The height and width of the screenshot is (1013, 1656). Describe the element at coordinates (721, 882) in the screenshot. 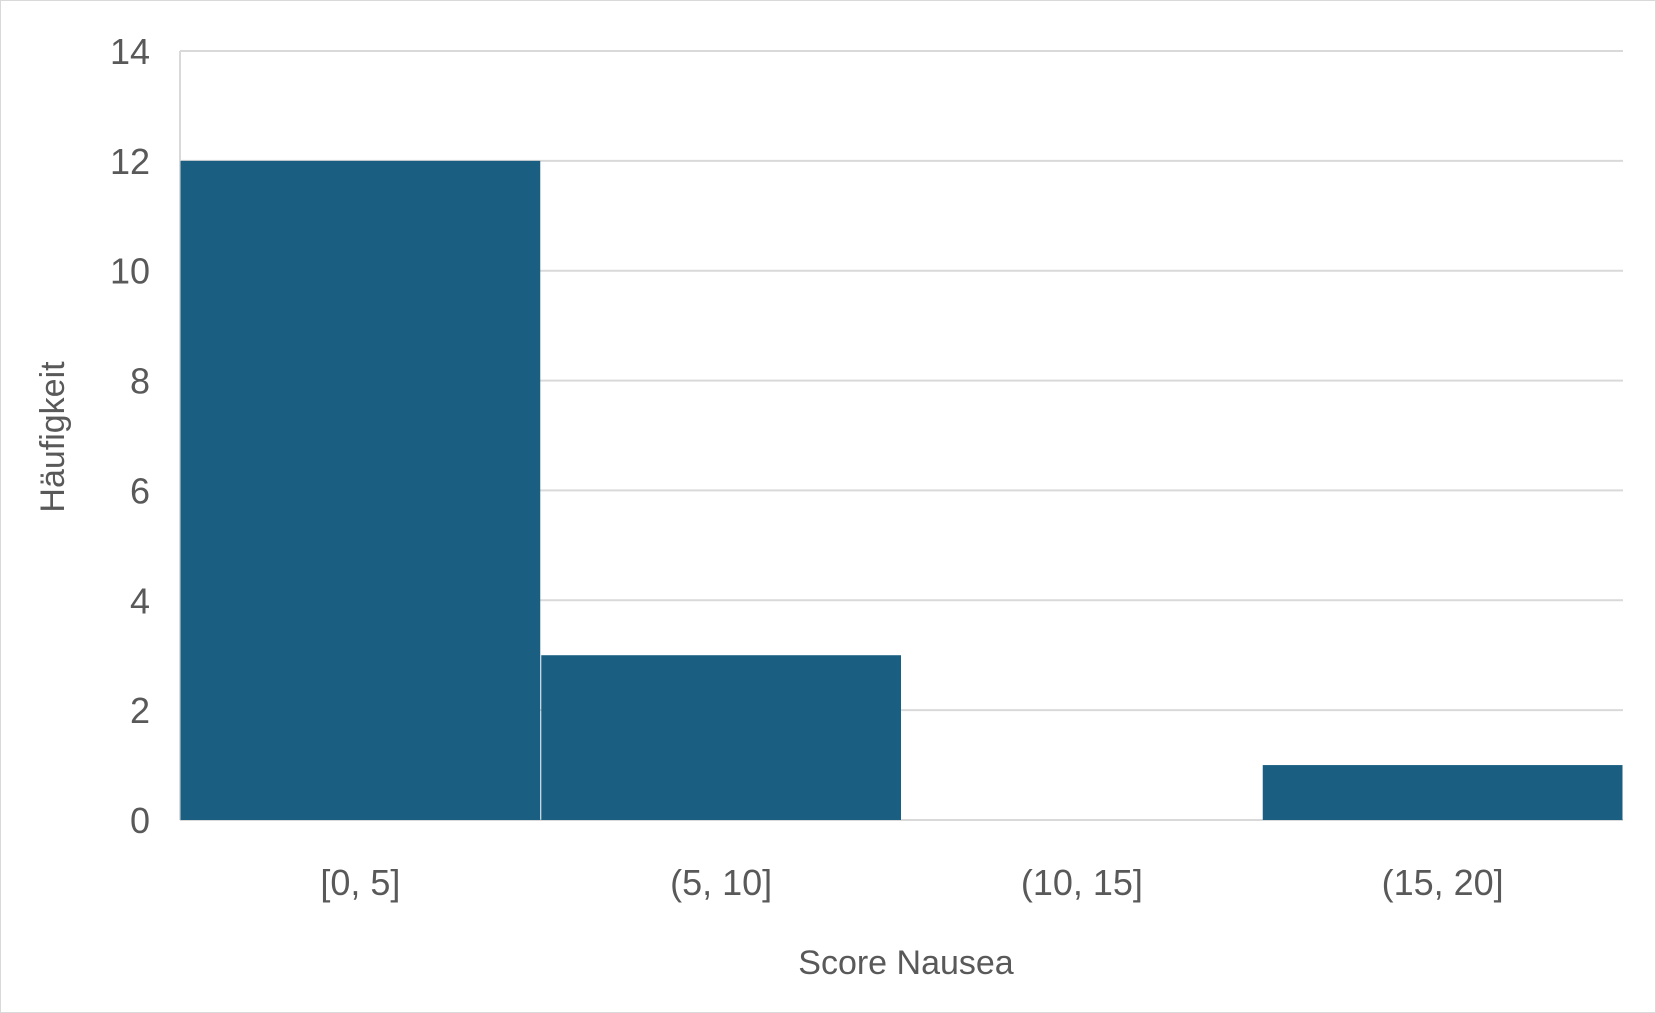

I see `x-tick-label: (5, 10]` at that location.